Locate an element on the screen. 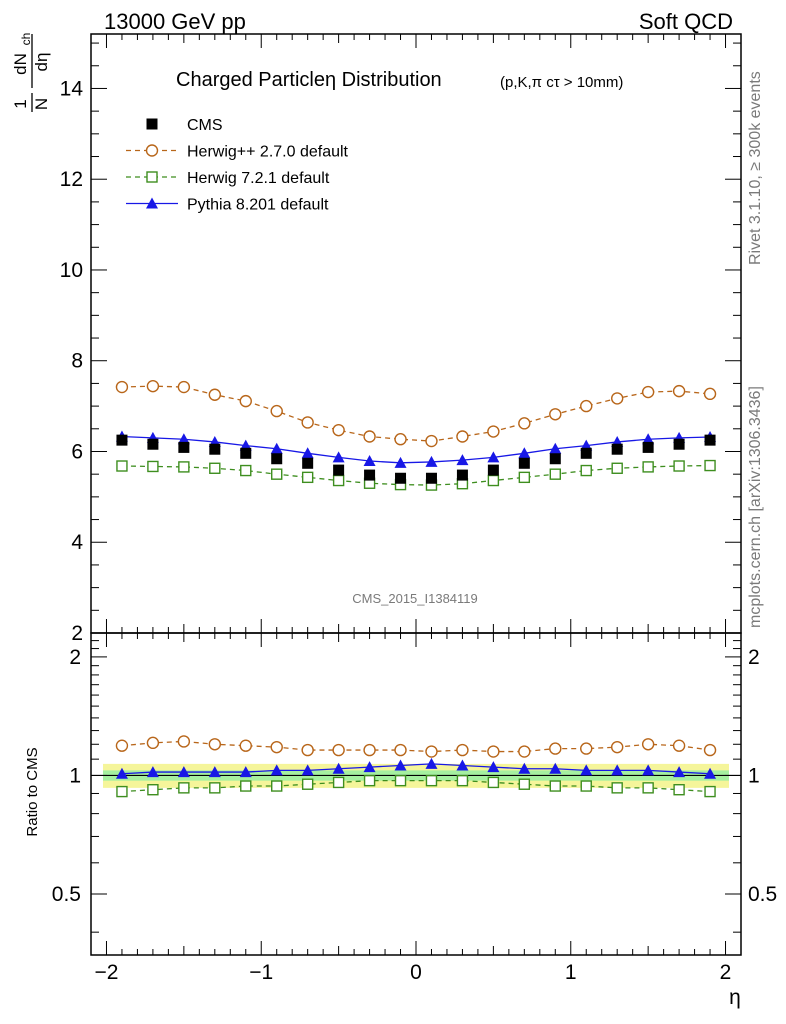 The height and width of the screenshot is (1024, 786). y-tick-label-main-2: 6 is located at coordinates (77, 451).